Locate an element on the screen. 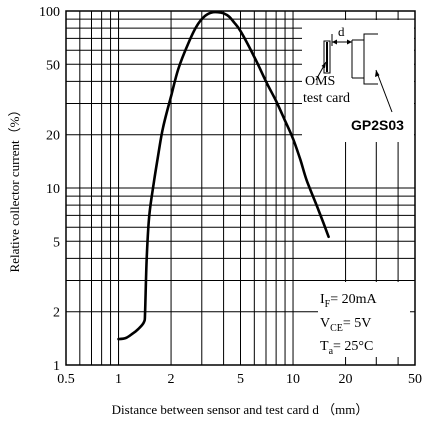  vce-value: = 5V is located at coordinates (357, 323).